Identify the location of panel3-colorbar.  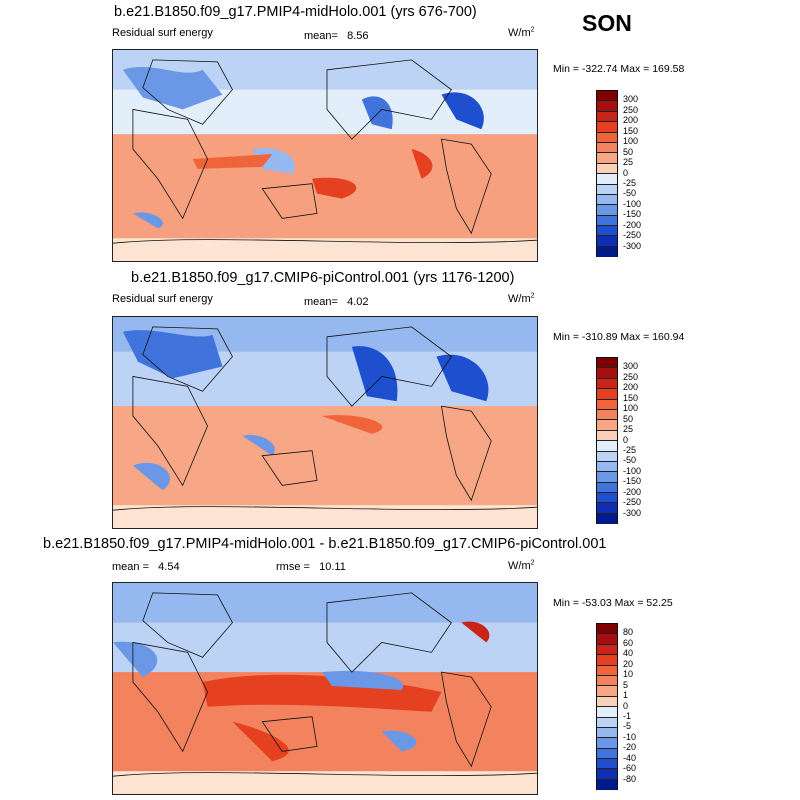
(607, 707).